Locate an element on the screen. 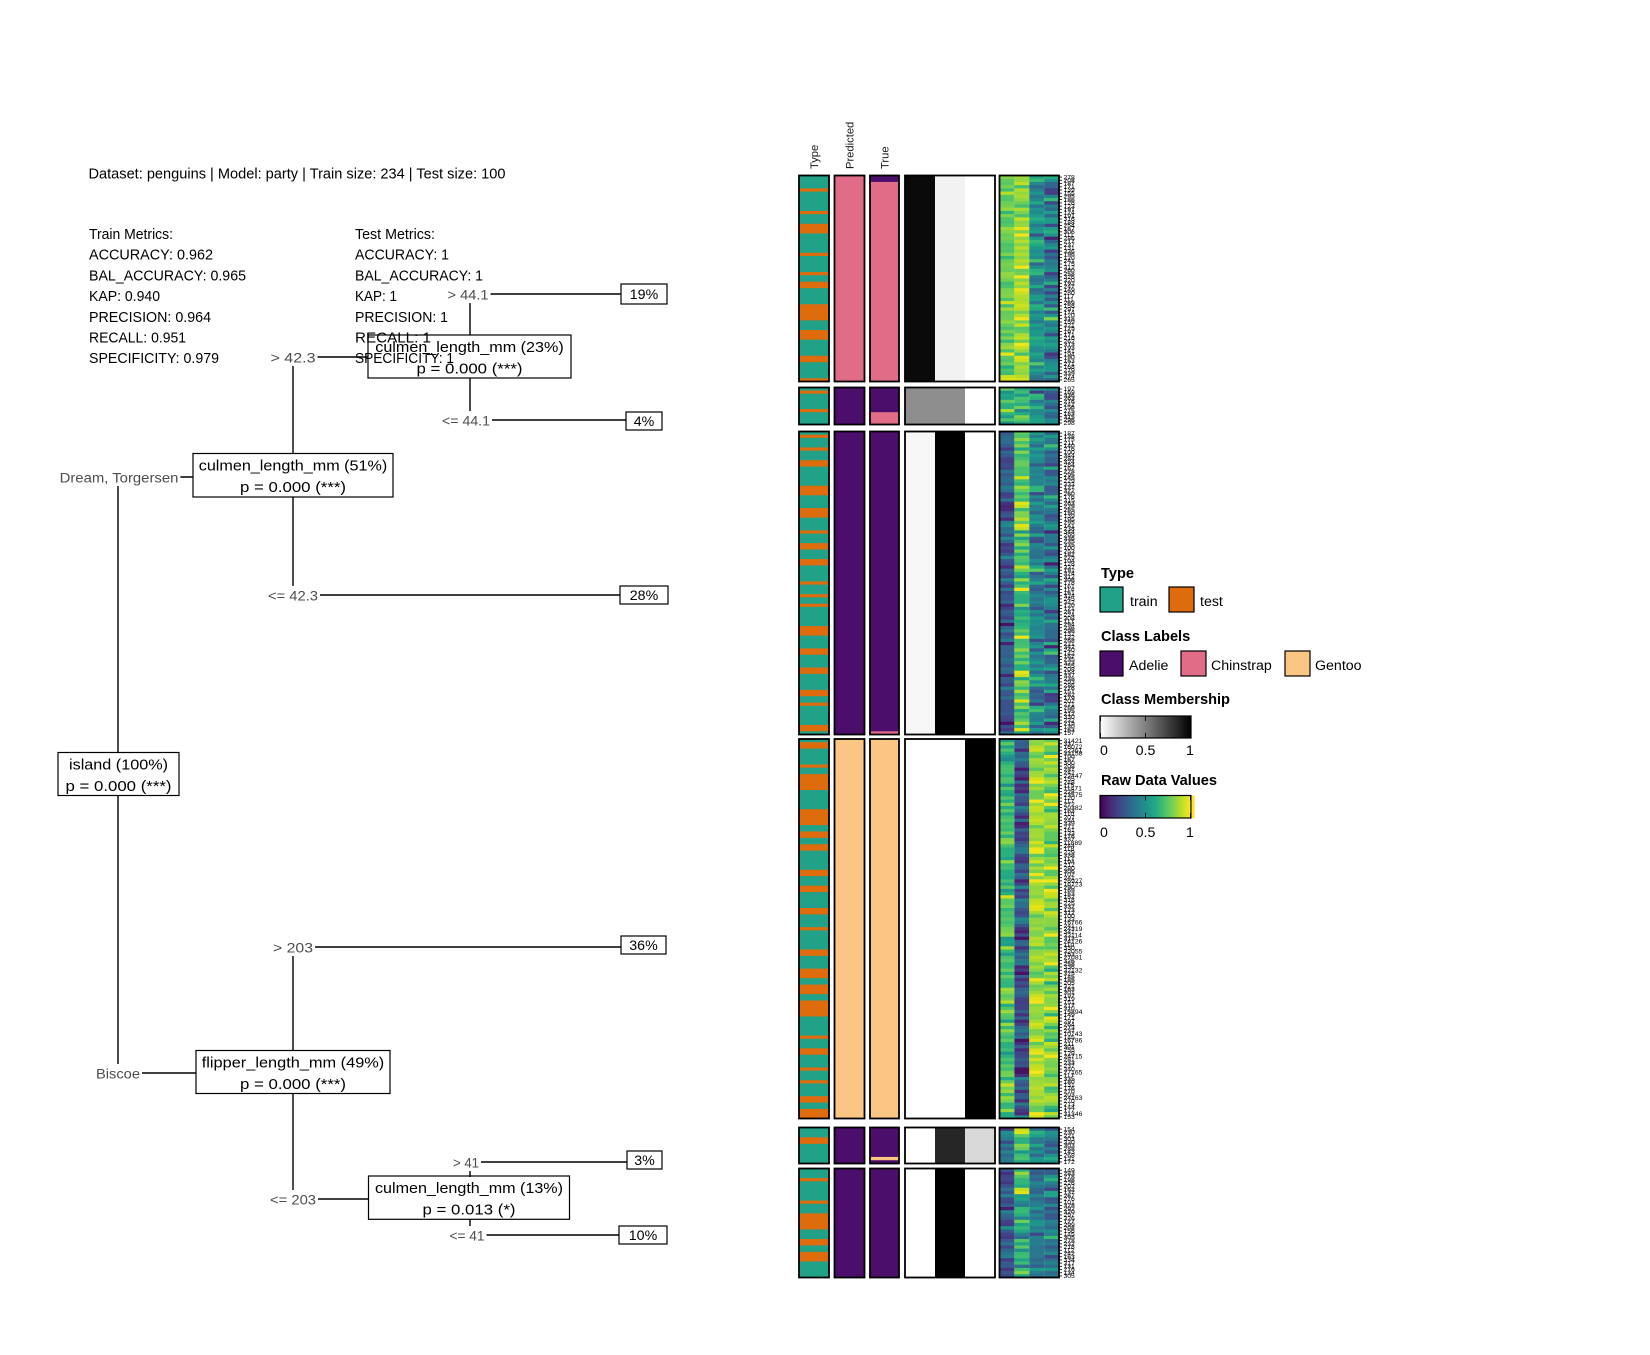 The height and width of the screenshot is (1355, 1650). svg-text: 296 is located at coordinates (1070, 631).